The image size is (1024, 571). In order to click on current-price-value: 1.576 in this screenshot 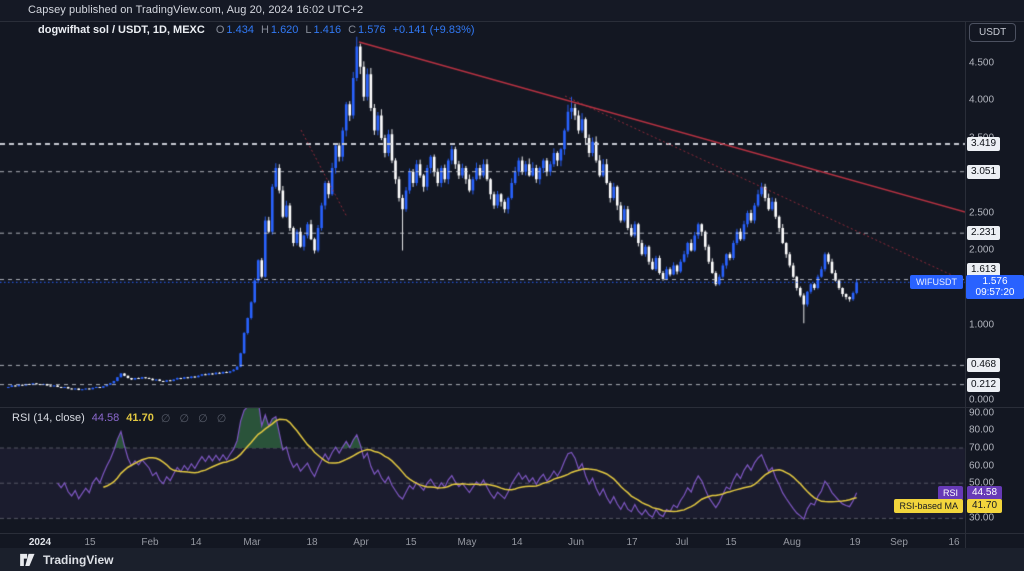, I will do `click(995, 281)`.